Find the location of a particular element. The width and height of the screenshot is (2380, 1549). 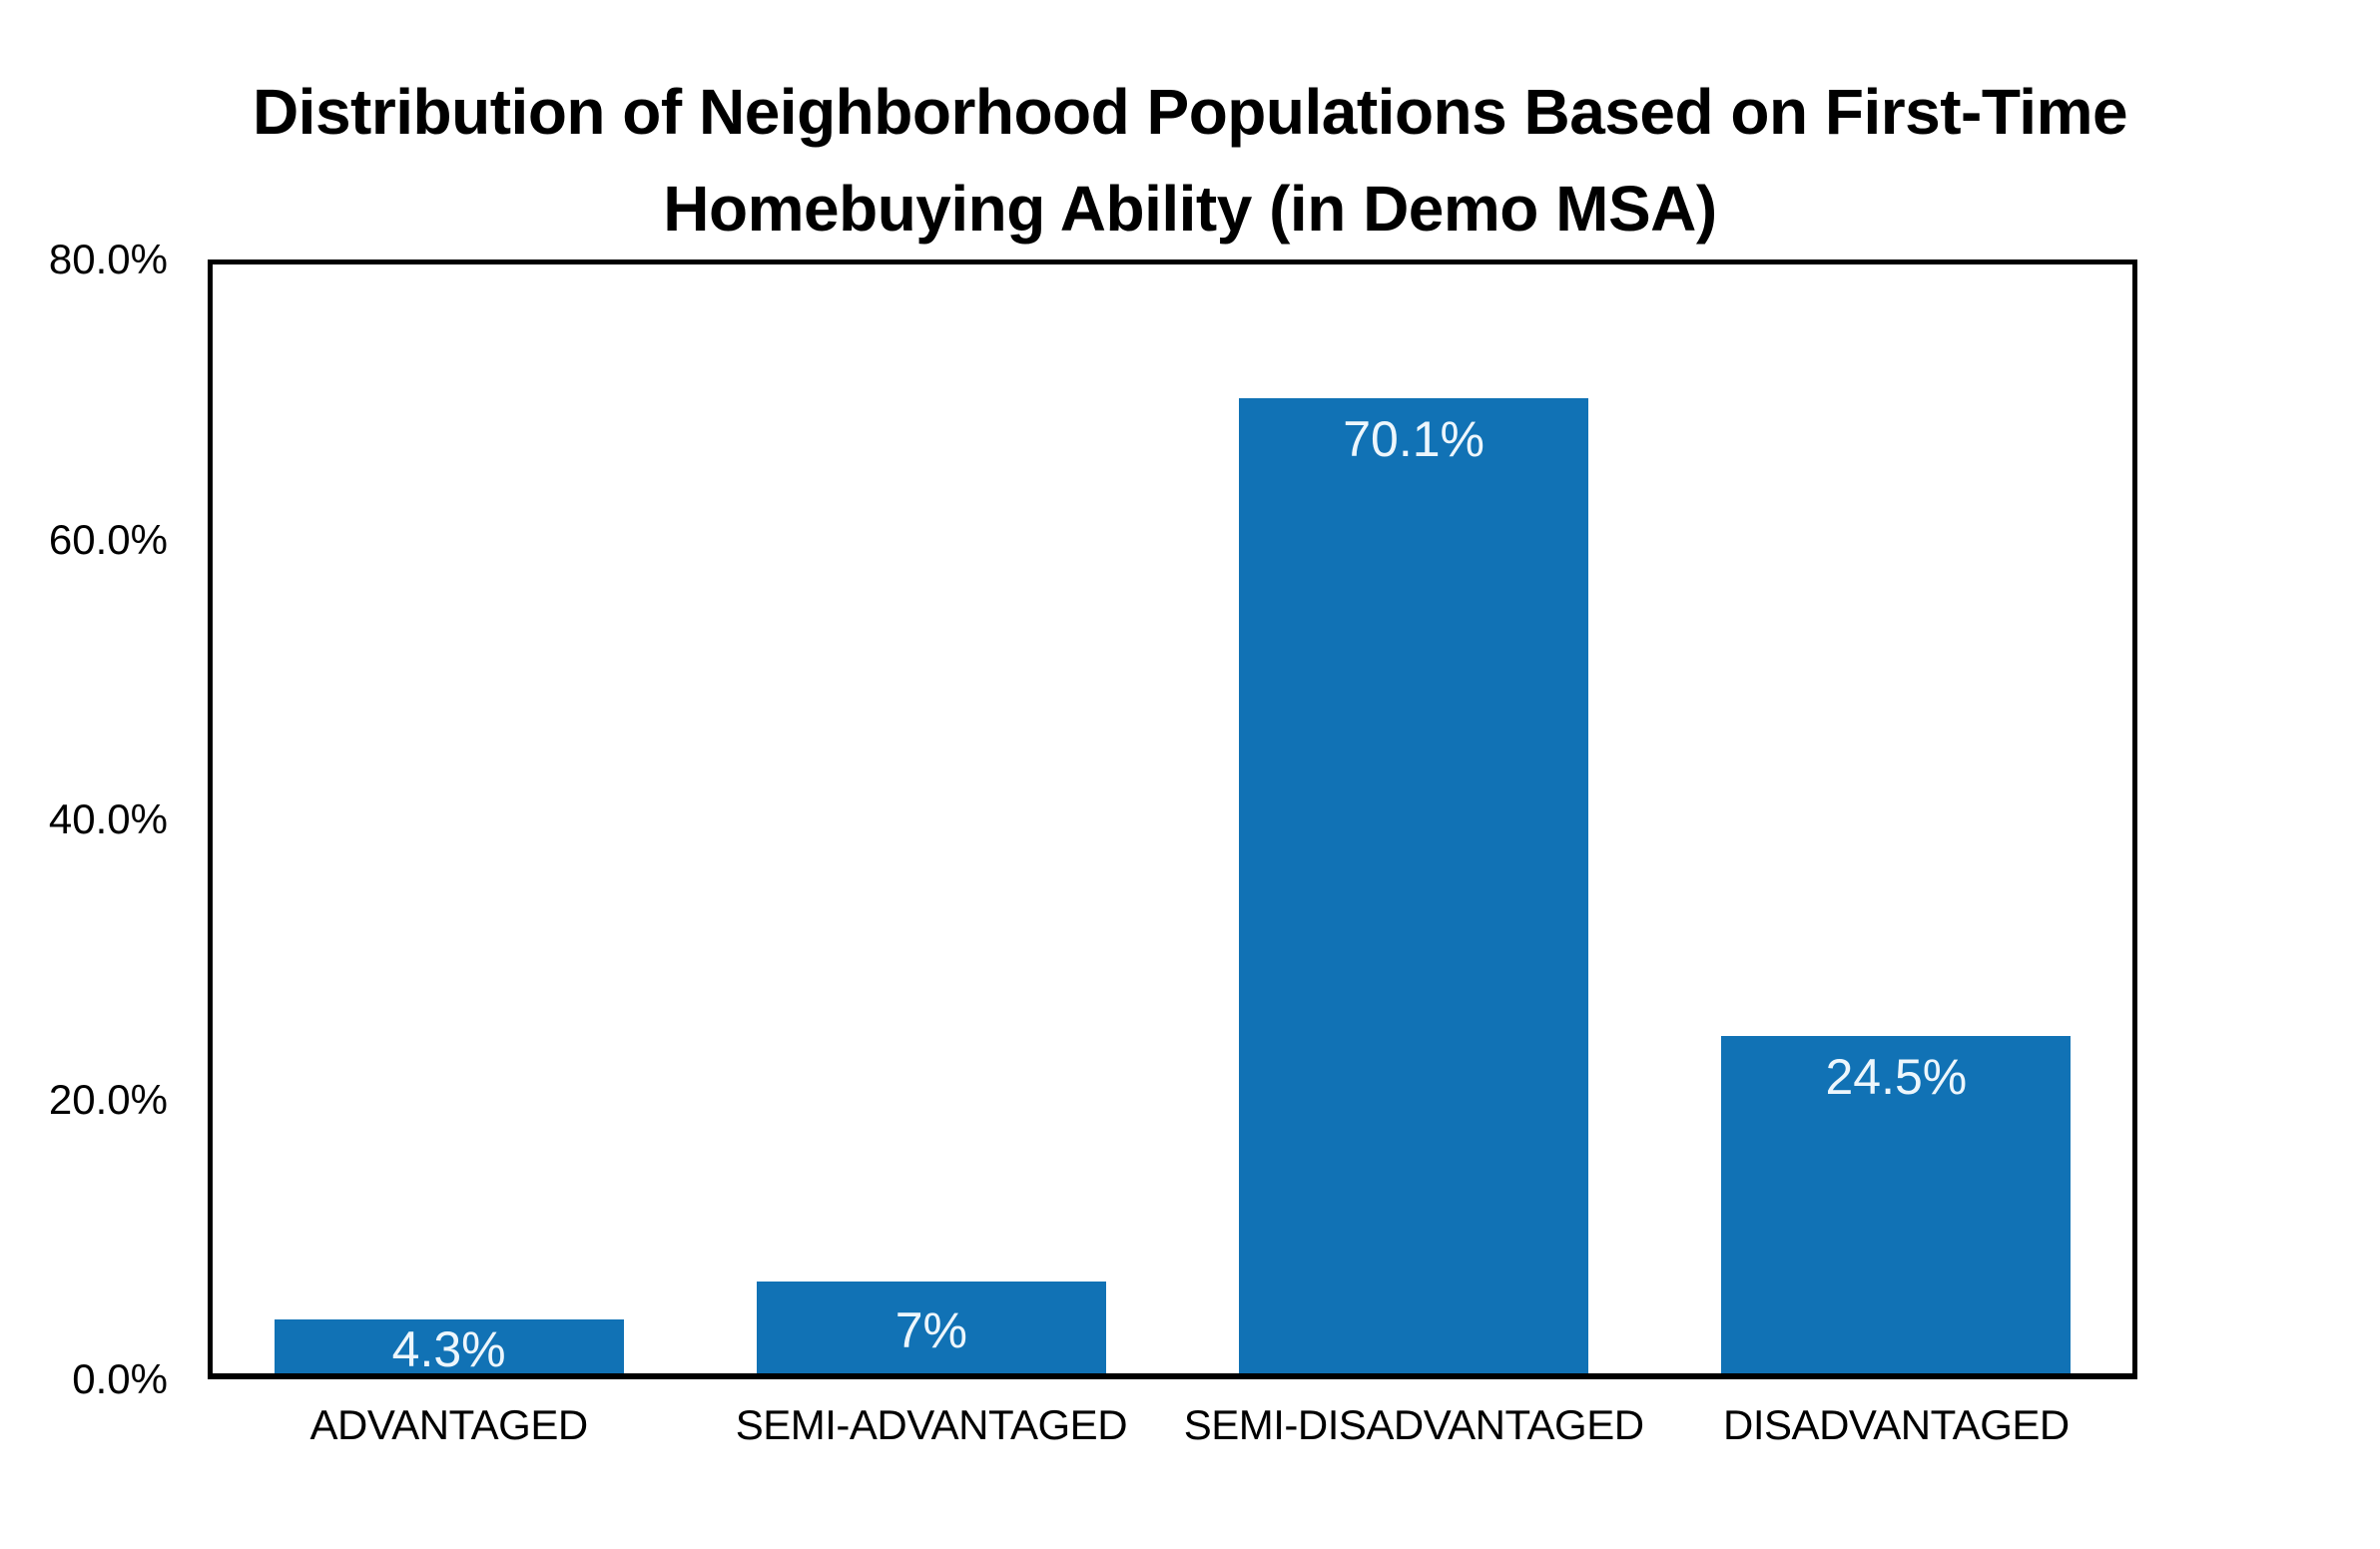

bar-value-label: 70.1% is located at coordinates (1414, 438).